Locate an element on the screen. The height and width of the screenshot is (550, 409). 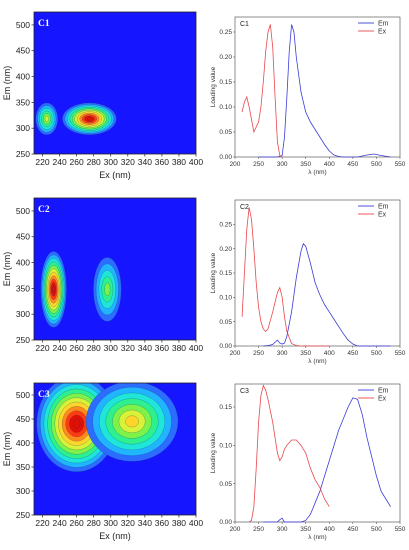
x-tick-label: 360 is located at coordinates (162, 348).